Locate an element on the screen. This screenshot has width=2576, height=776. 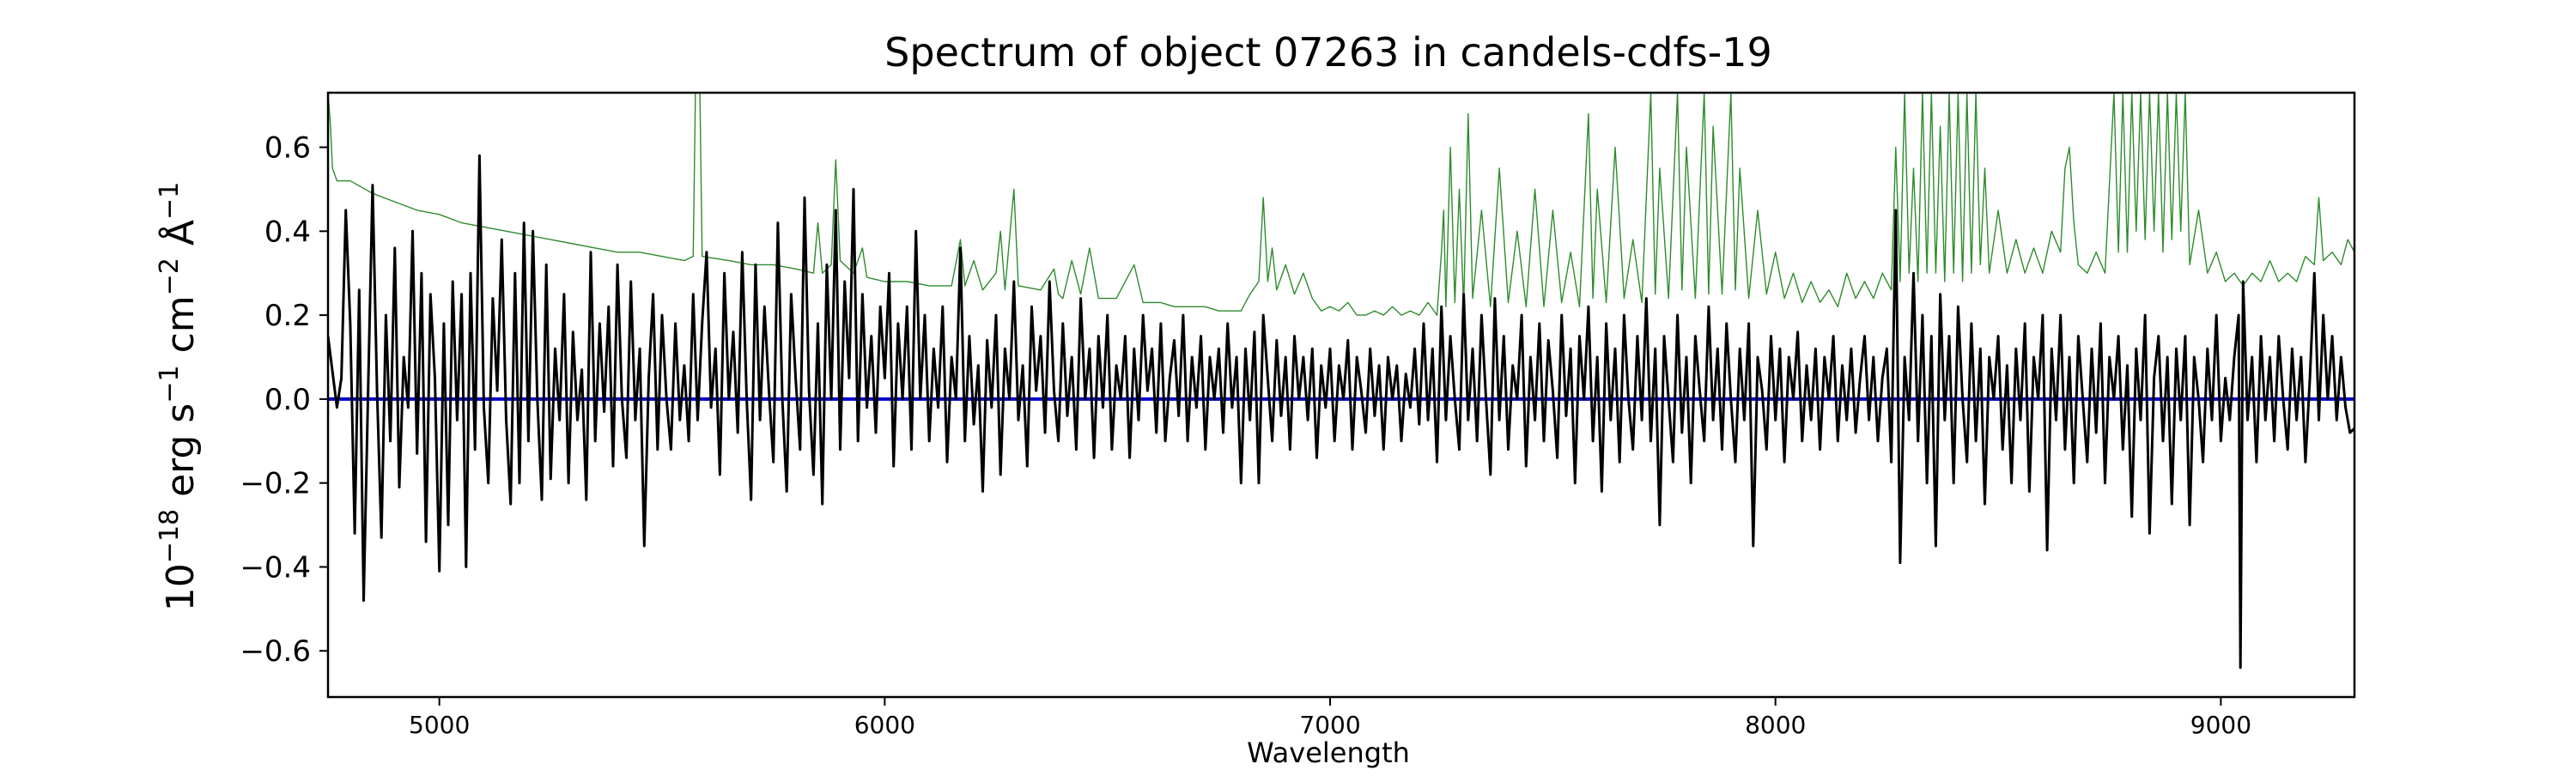
y-label-part: Å is located at coordinates (180, 239).